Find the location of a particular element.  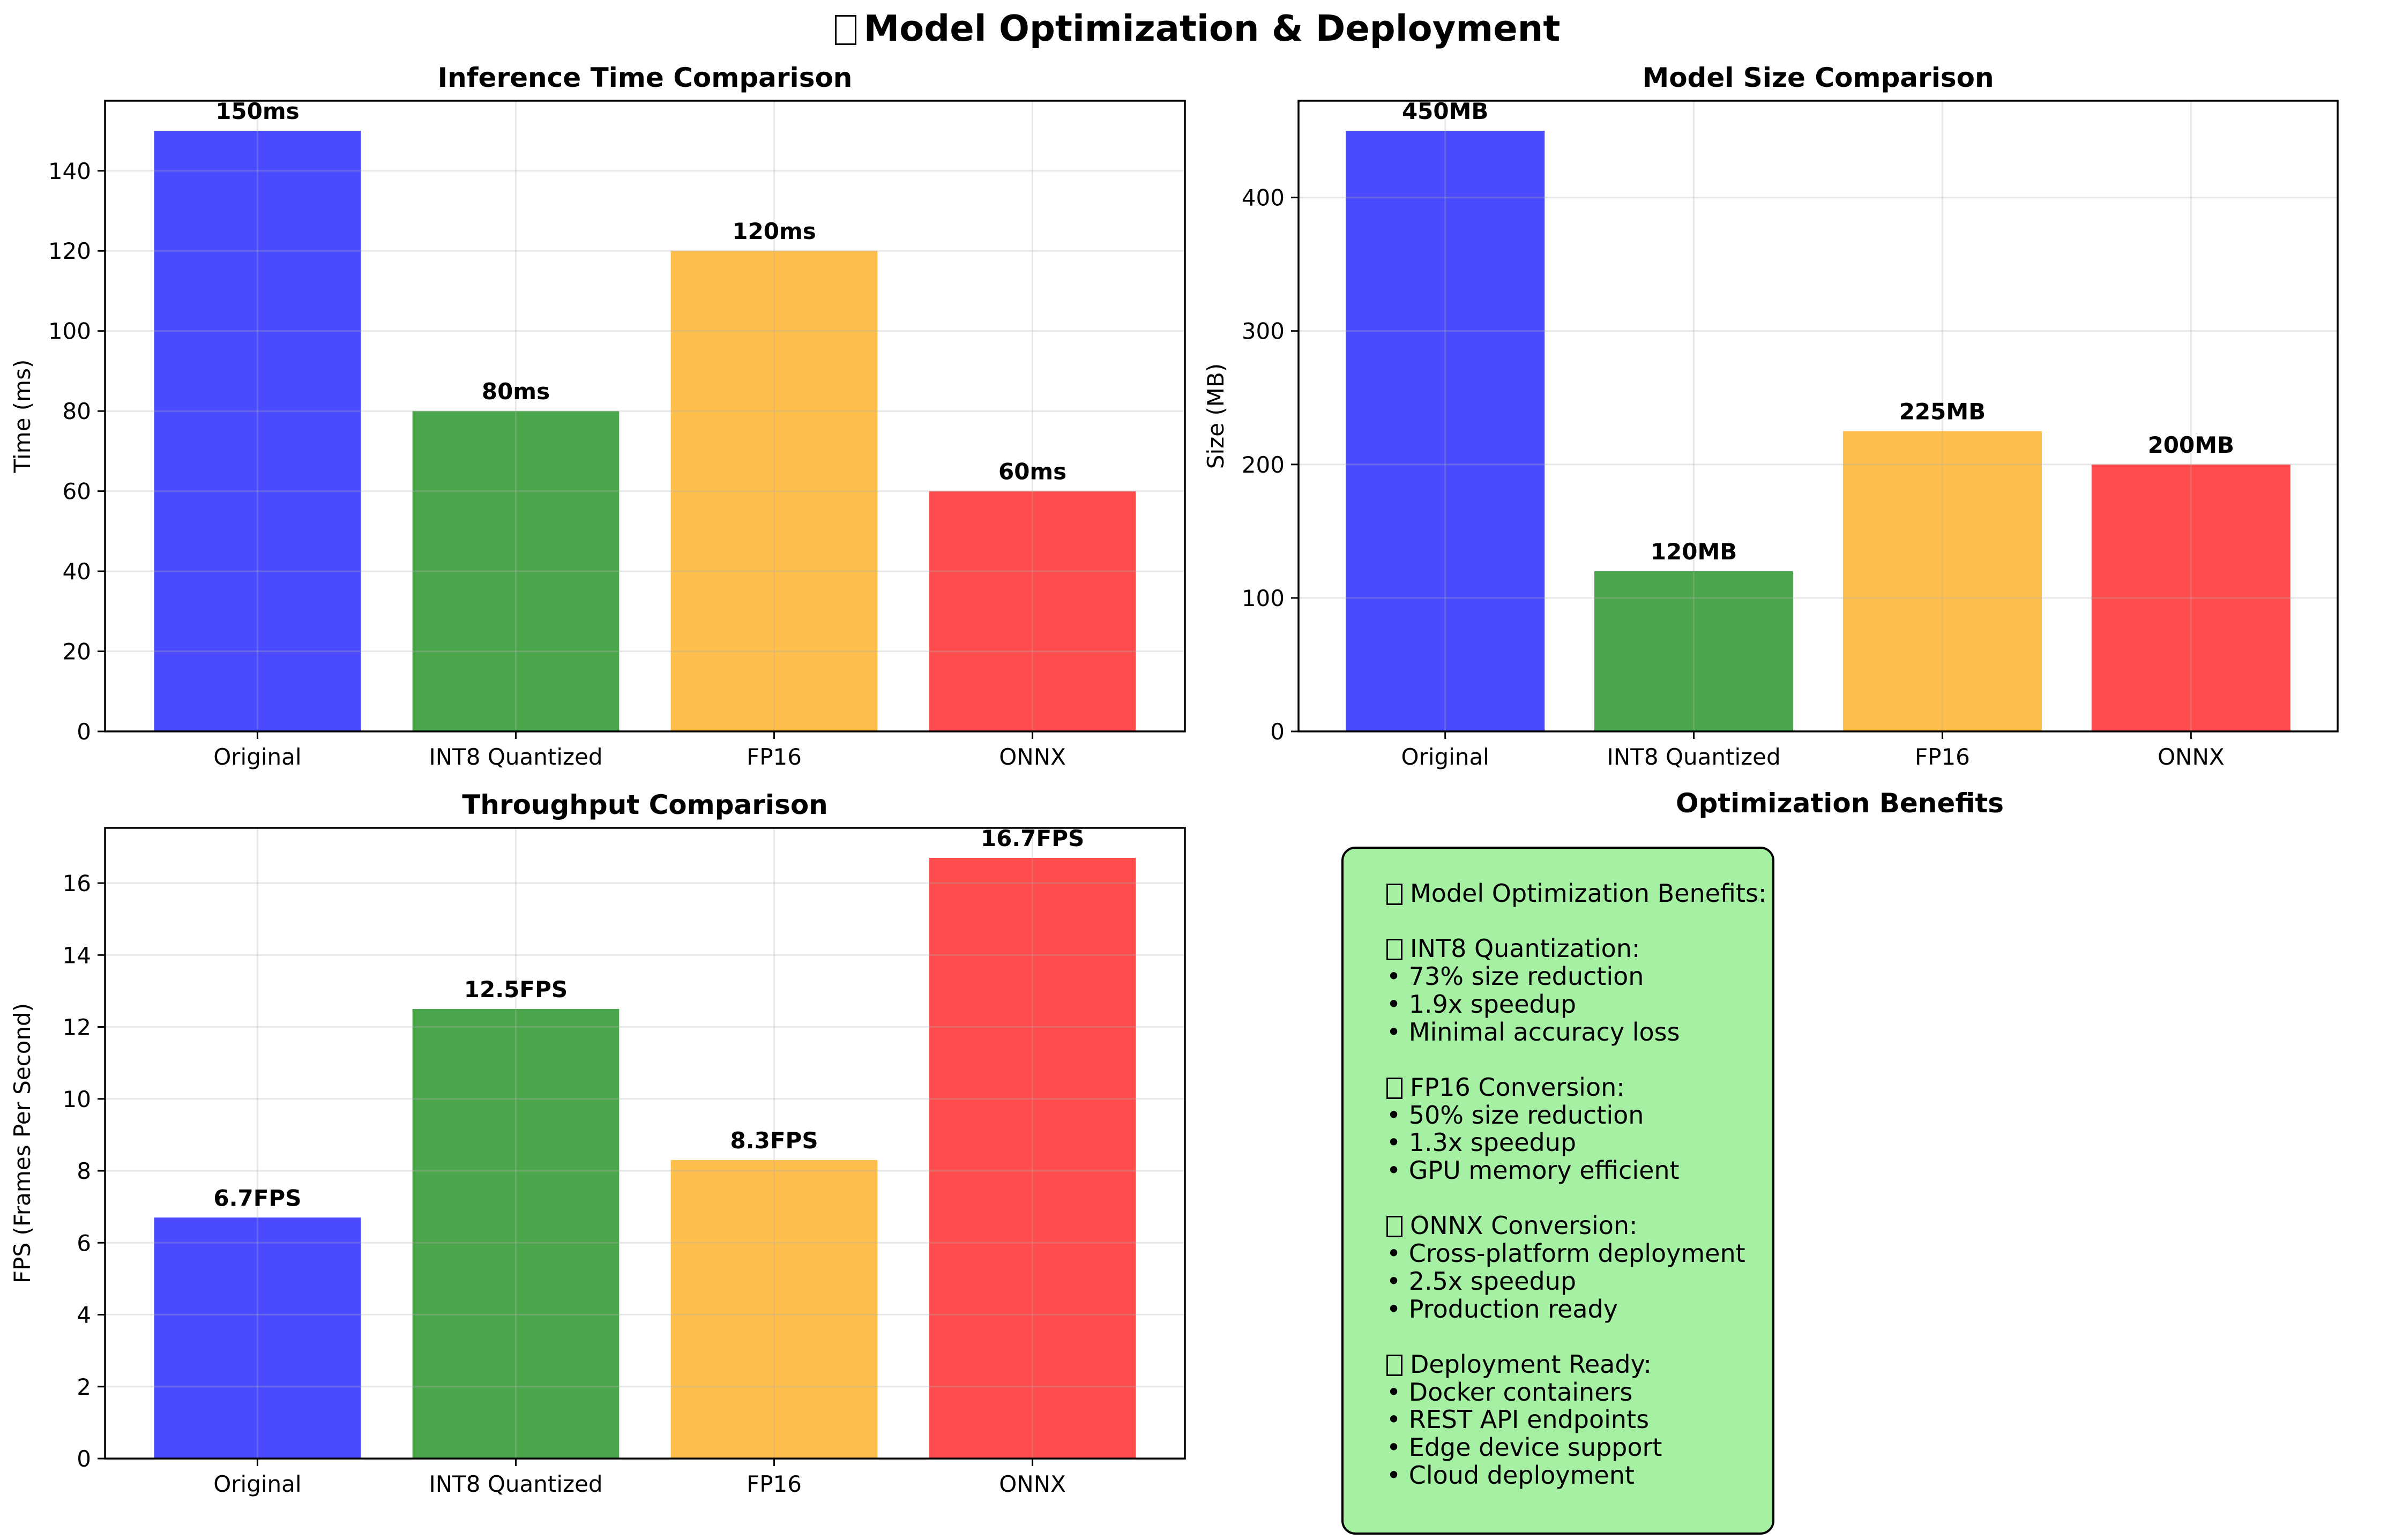

benefits-line-text: • Minimal accuracy loss is located at coordinates (1533, 1031).